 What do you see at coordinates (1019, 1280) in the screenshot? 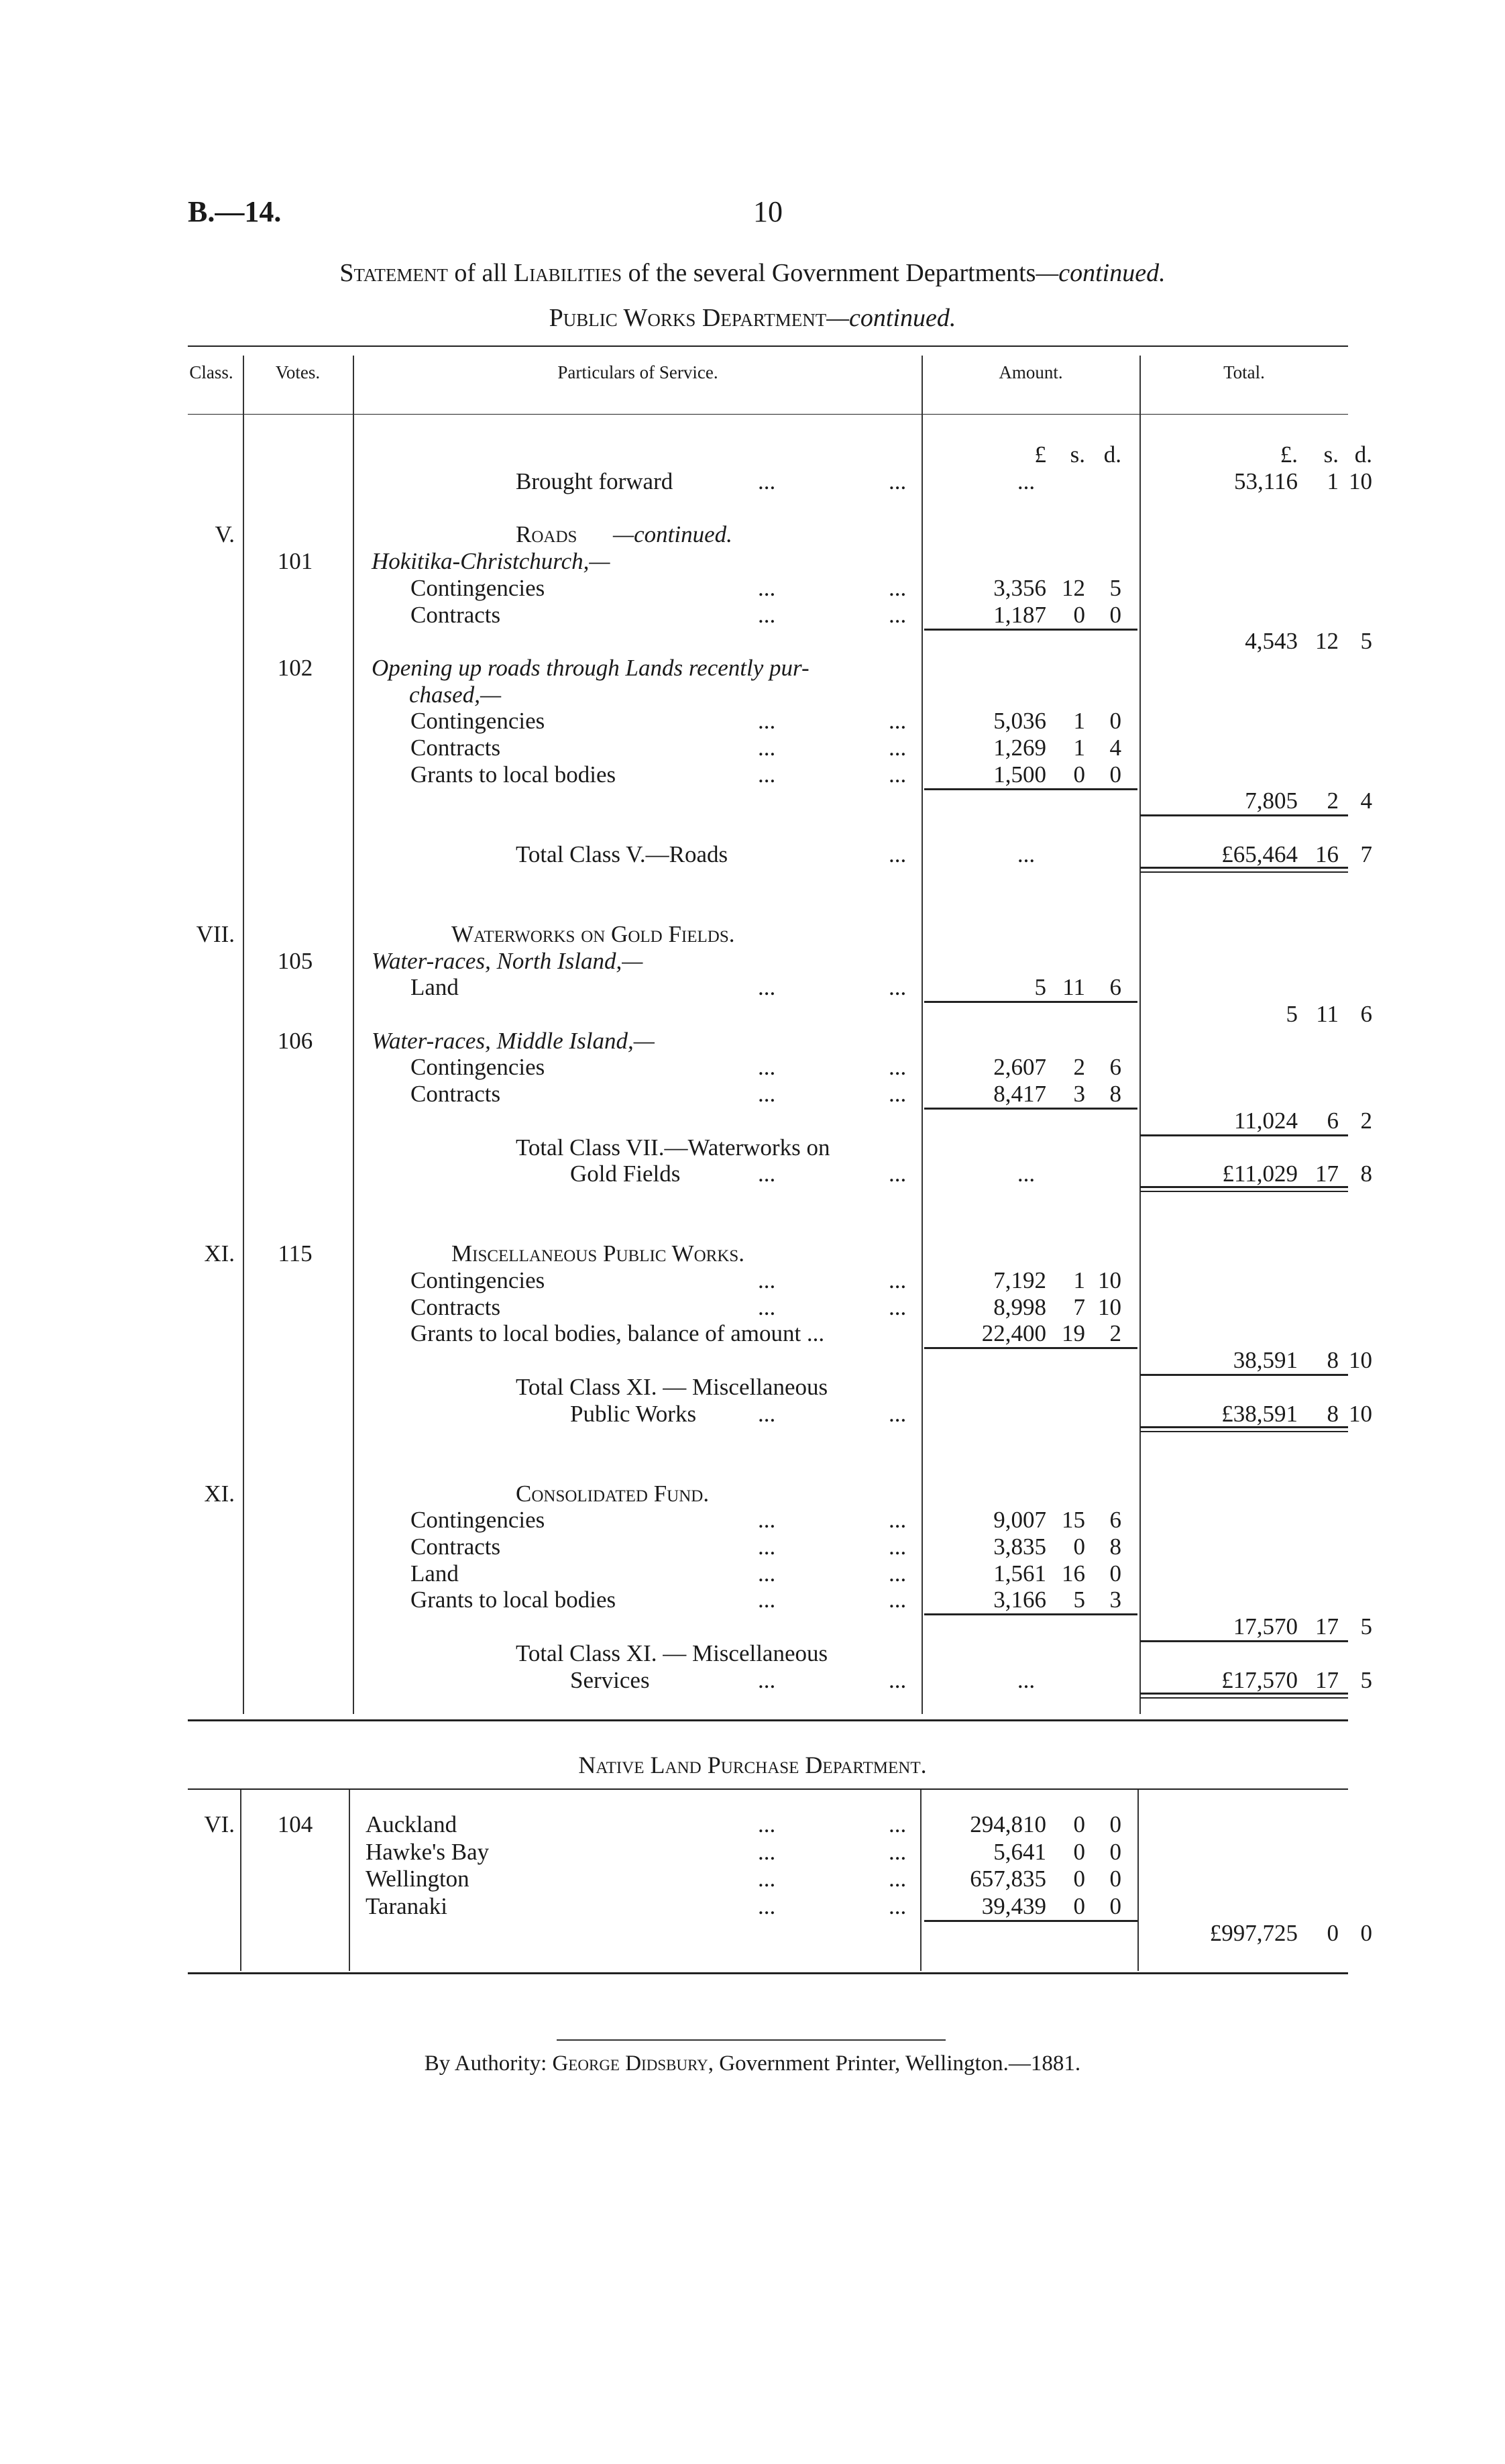
I see `amount-pounds: 7,192` at bounding box center [1019, 1280].